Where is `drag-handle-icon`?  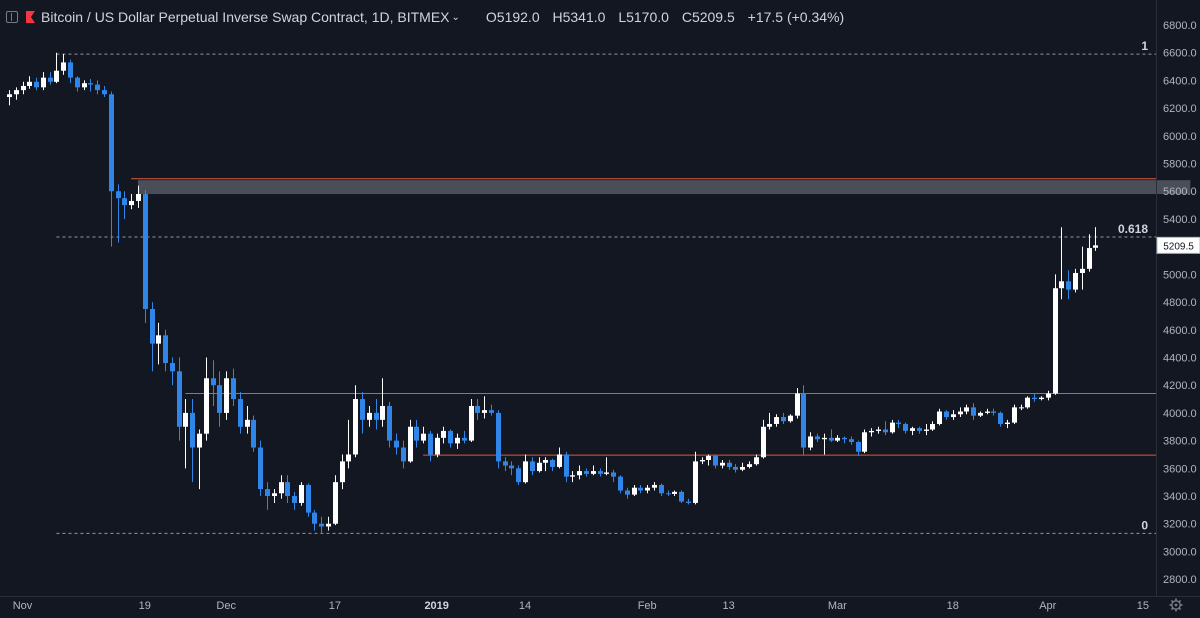 drag-handle-icon is located at coordinates (12, 17).